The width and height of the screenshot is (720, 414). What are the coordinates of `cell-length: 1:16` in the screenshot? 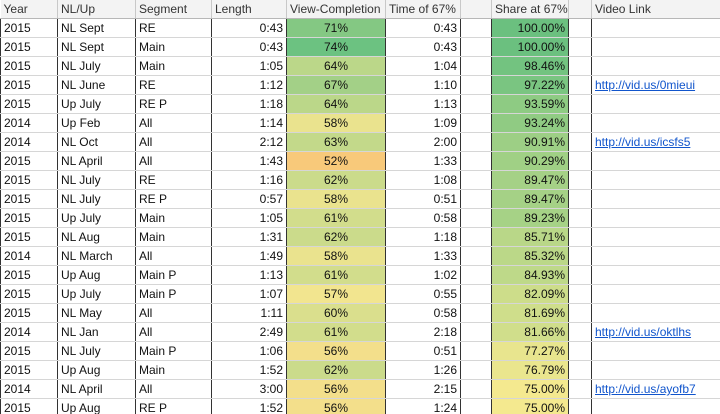 It's located at (249, 180).